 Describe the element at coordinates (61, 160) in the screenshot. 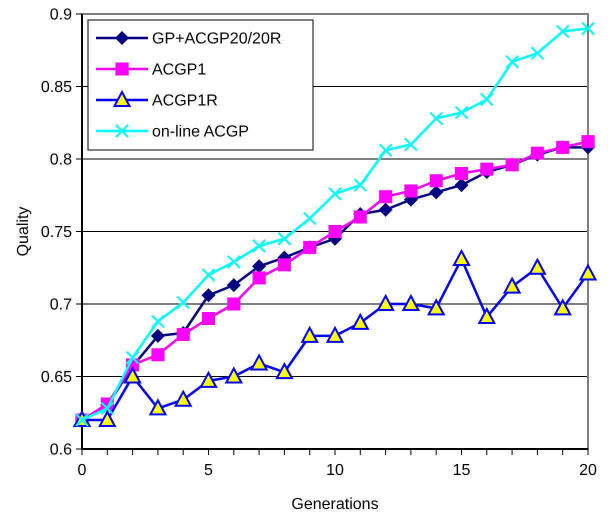

I see `y-tick-label: 0.8` at that location.